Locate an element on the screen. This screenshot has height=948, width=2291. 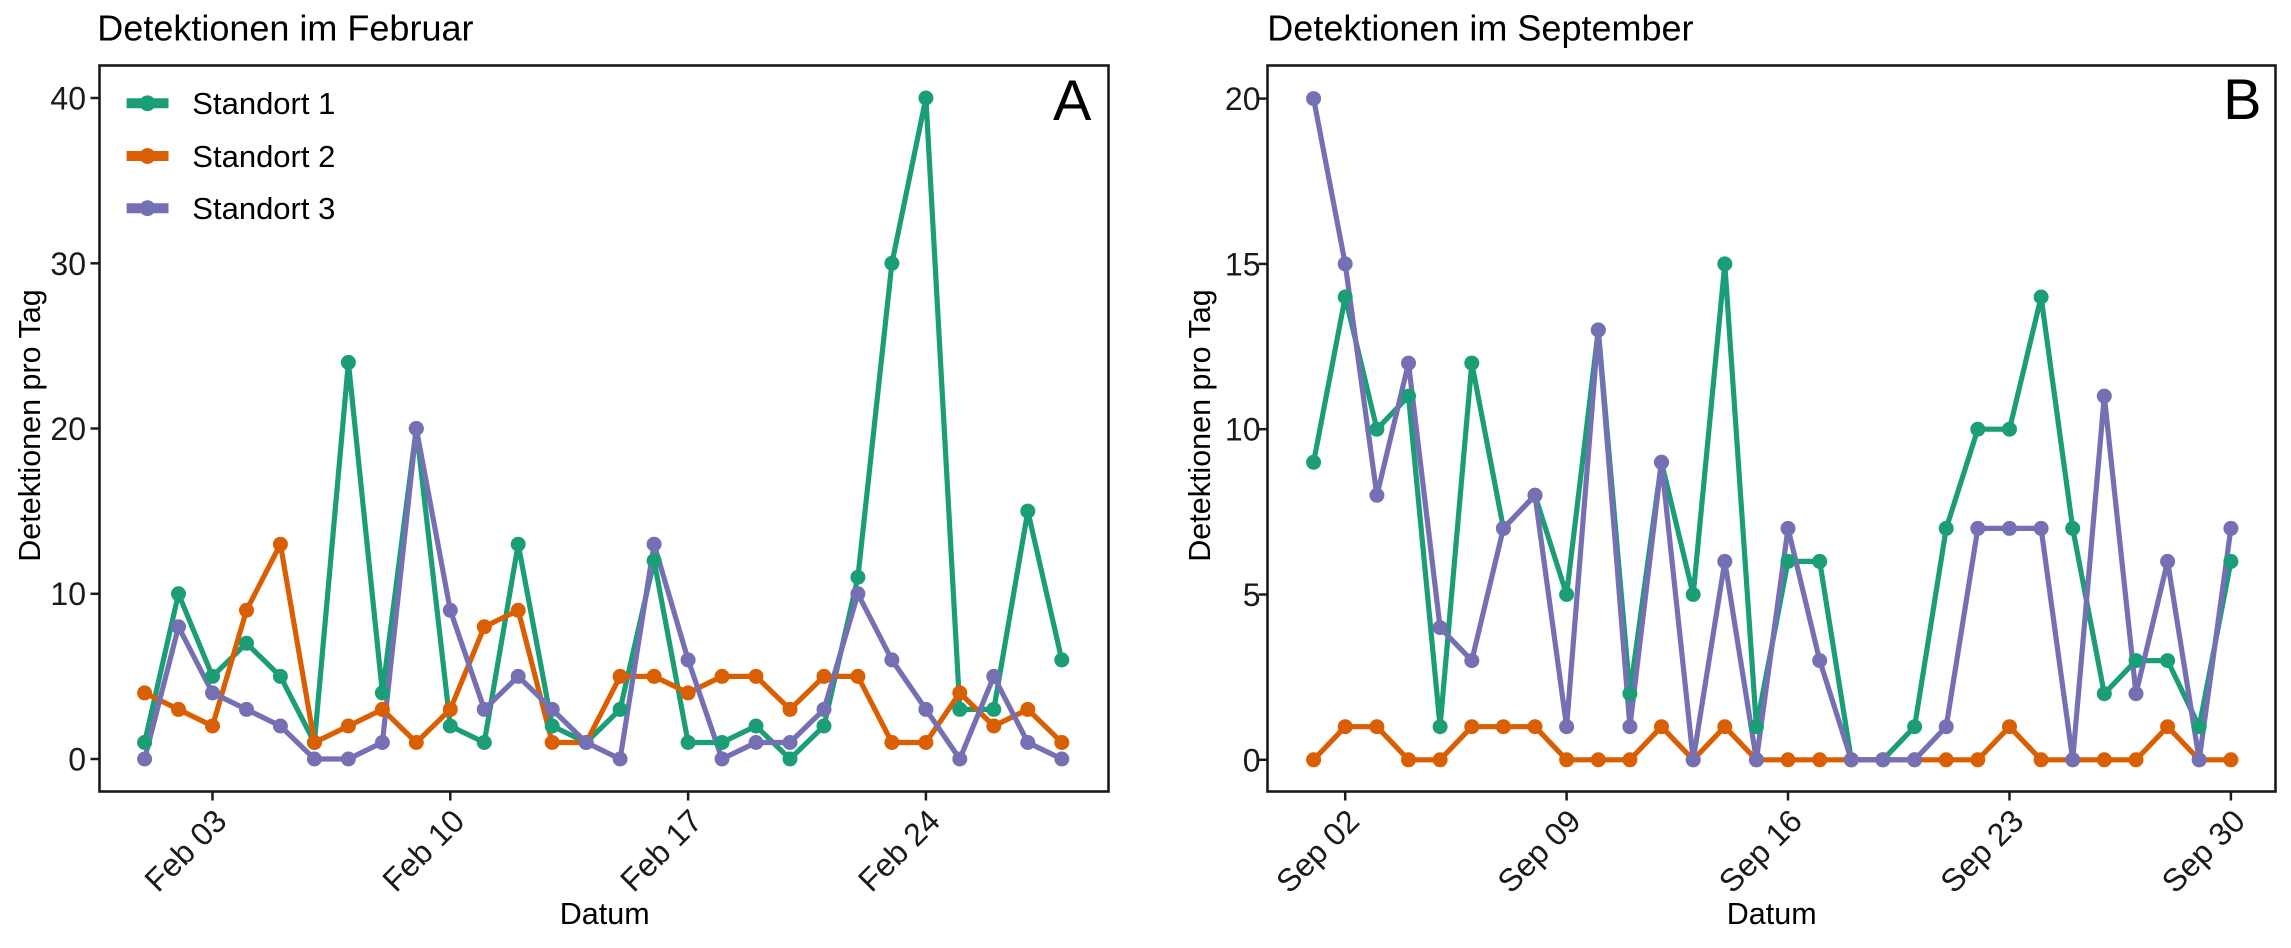
svg-text: Detektionen im Februar is located at coordinates (285, 28).